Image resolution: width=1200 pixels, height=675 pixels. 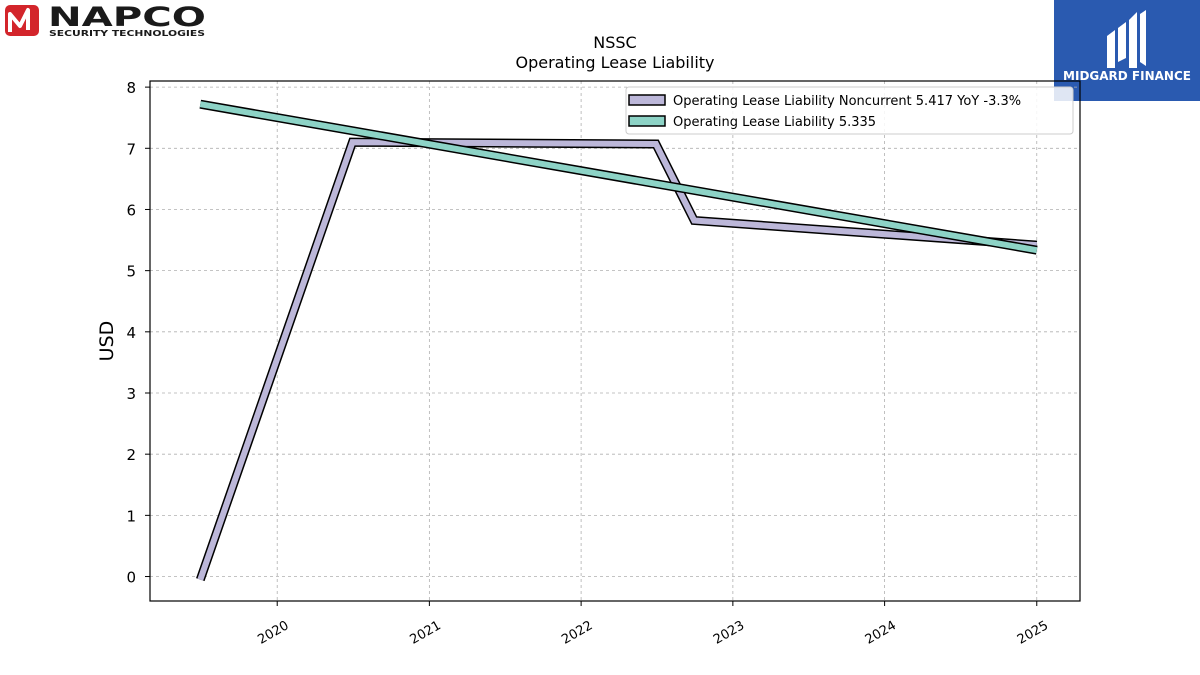 I want to click on y-tick-label: 4, so click(x=131, y=333).